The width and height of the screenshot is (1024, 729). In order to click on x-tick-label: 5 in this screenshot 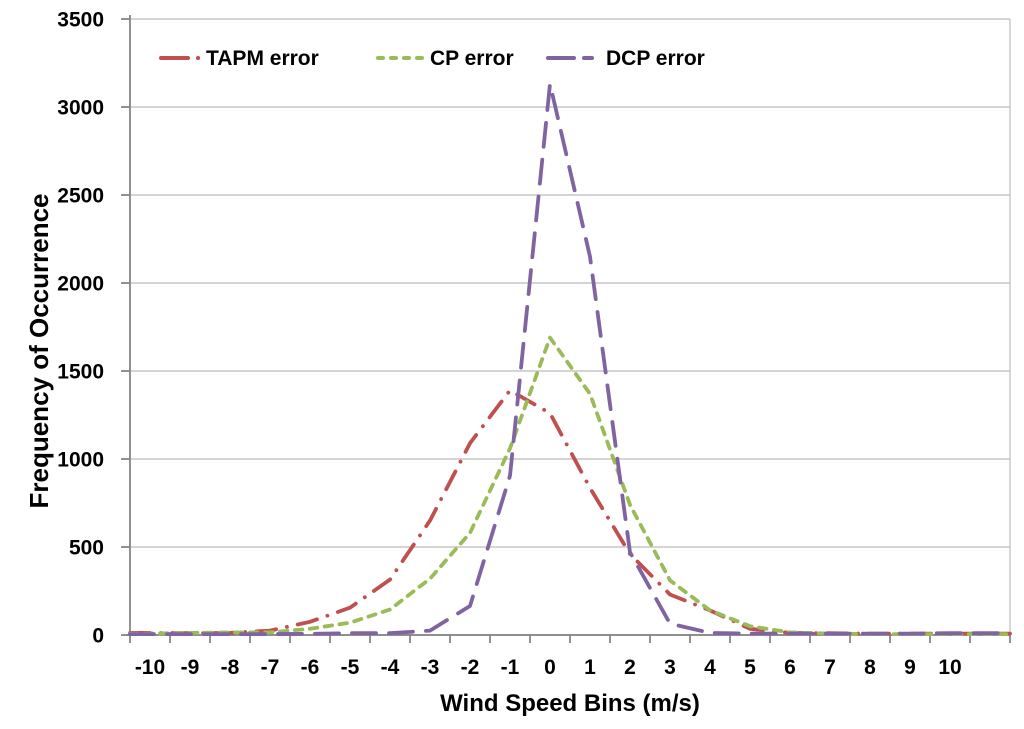, I will do `click(750, 667)`.